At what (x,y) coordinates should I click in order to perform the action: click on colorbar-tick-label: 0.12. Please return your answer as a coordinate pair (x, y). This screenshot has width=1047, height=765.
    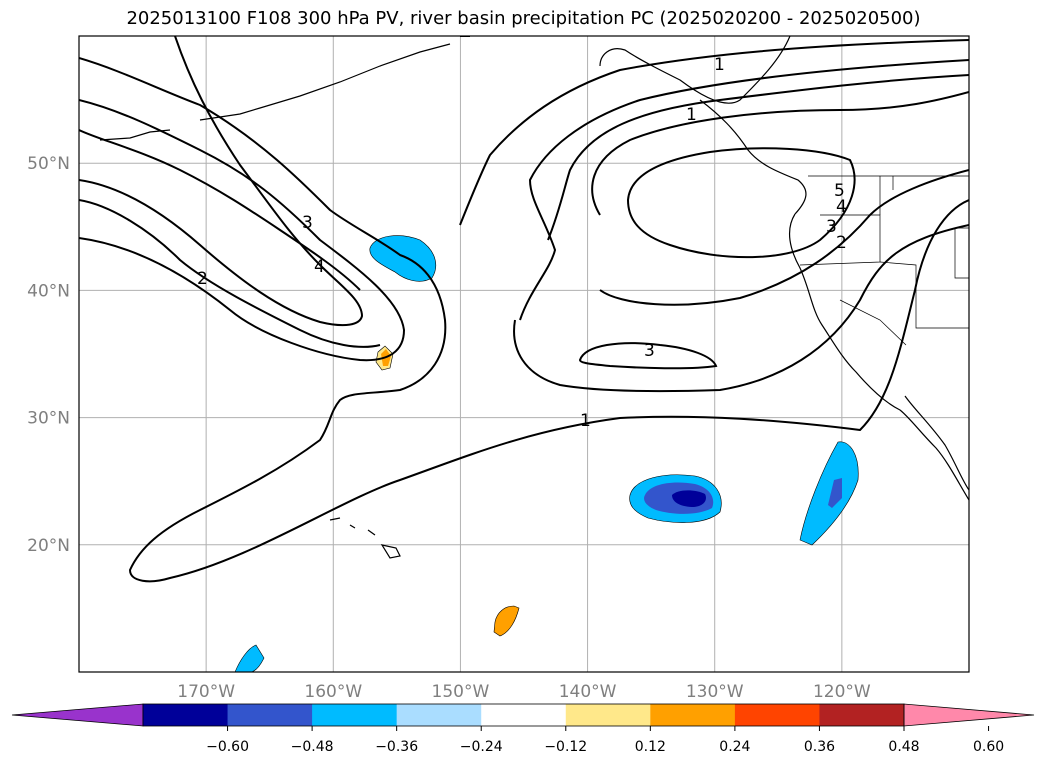
    Looking at the image, I should click on (650, 747).